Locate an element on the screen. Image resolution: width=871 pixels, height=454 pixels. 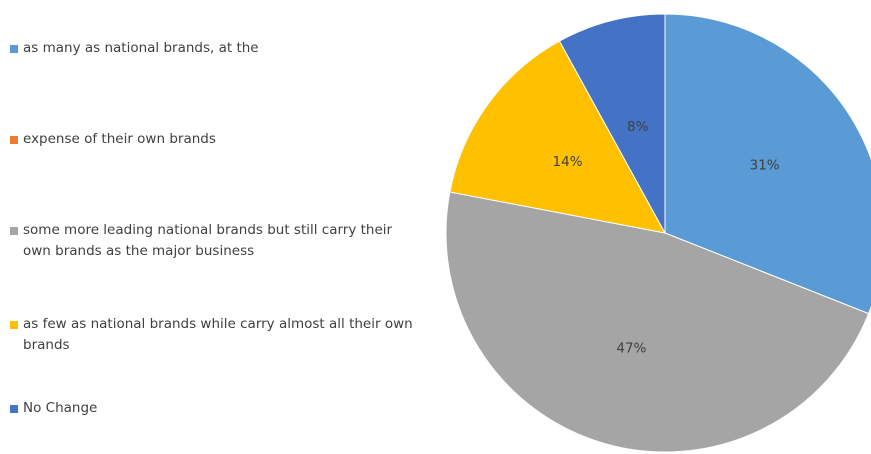
legend-swatch-dark-blue is located at coordinates (14, 409).